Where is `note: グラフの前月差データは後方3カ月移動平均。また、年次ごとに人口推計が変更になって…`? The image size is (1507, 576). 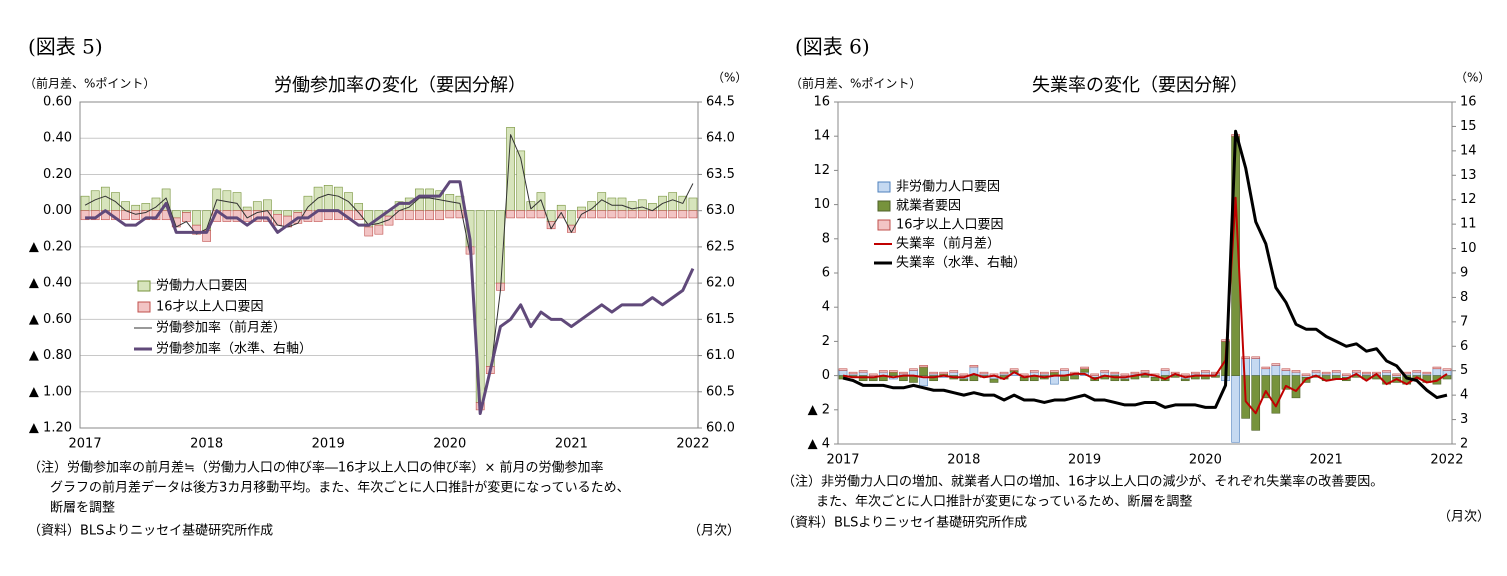 note: グラフの前月差データは後方3カ月移動平均。また、年次ごとに人口推計が変更になって… is located at coordinates (340, 488).